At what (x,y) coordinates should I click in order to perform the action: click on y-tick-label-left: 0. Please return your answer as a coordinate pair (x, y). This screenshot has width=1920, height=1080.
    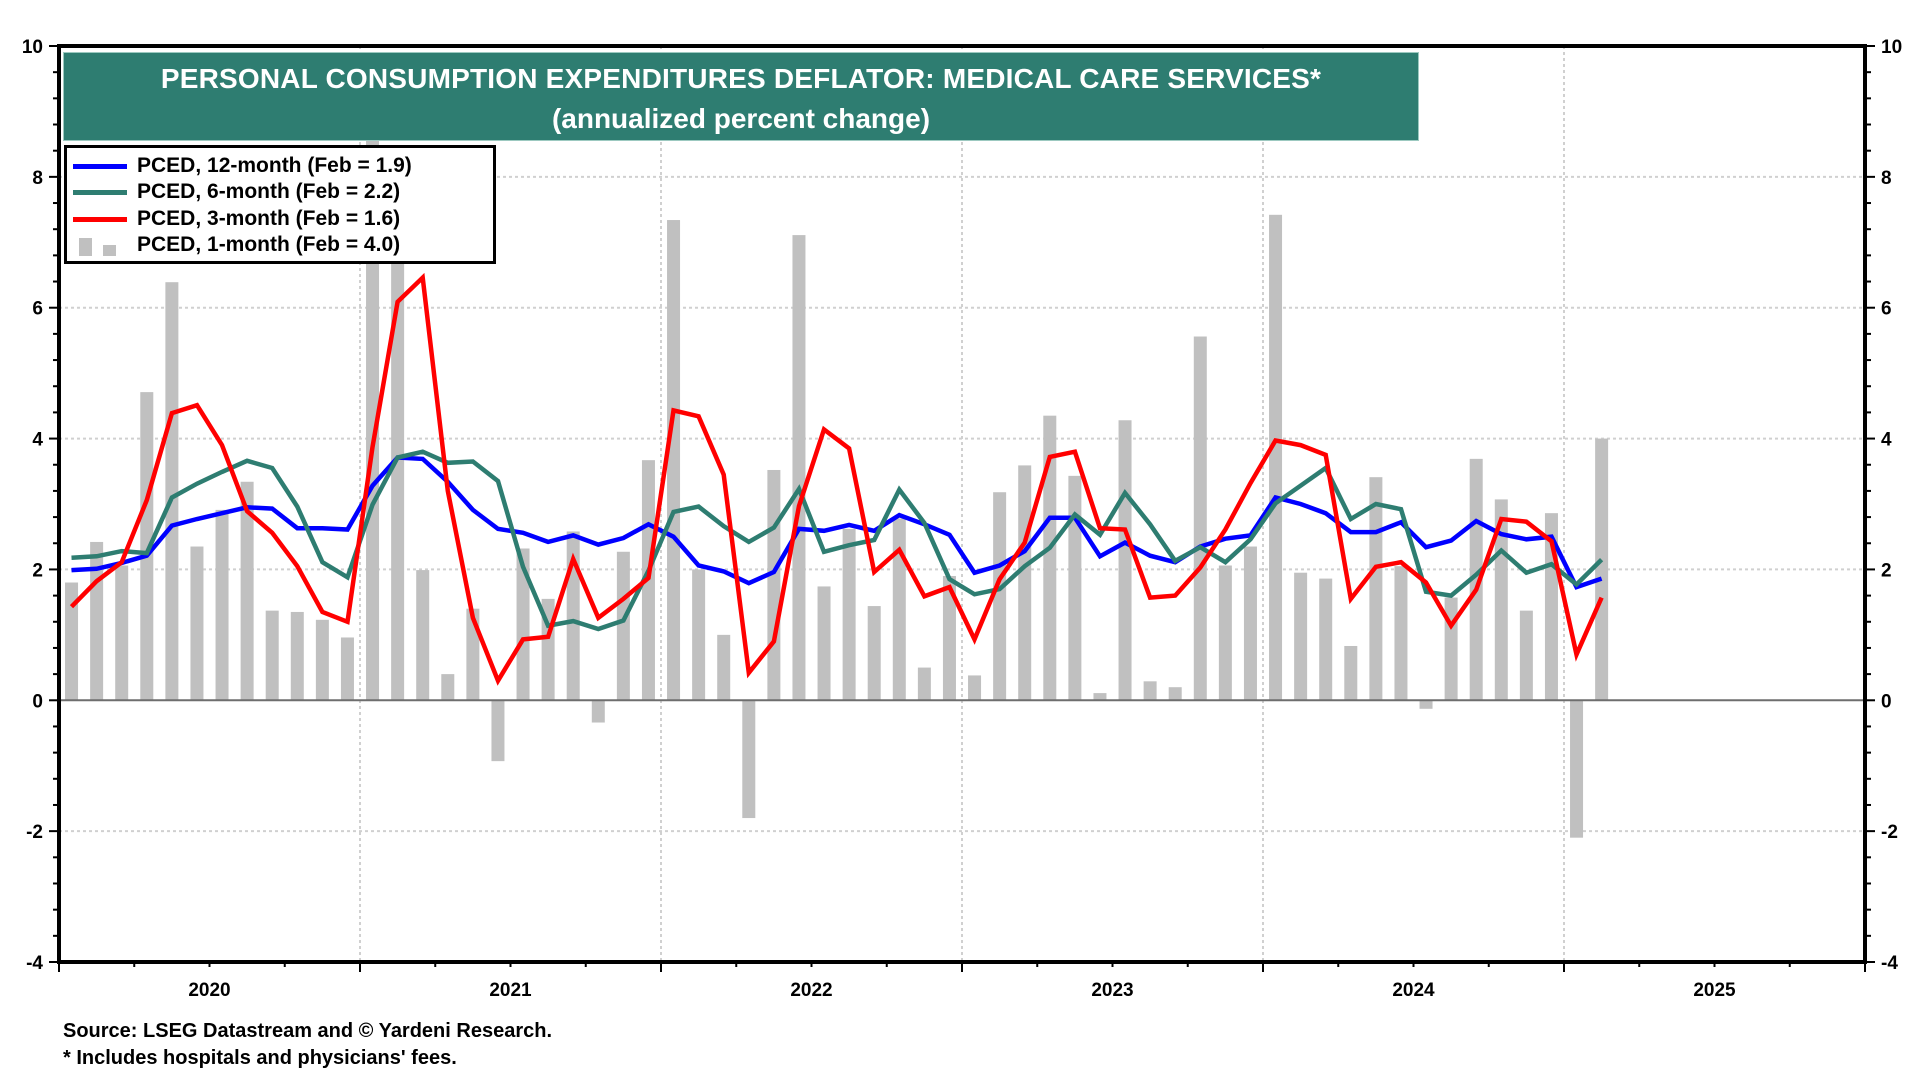
    Looking at the image, I should click on (37, 701).